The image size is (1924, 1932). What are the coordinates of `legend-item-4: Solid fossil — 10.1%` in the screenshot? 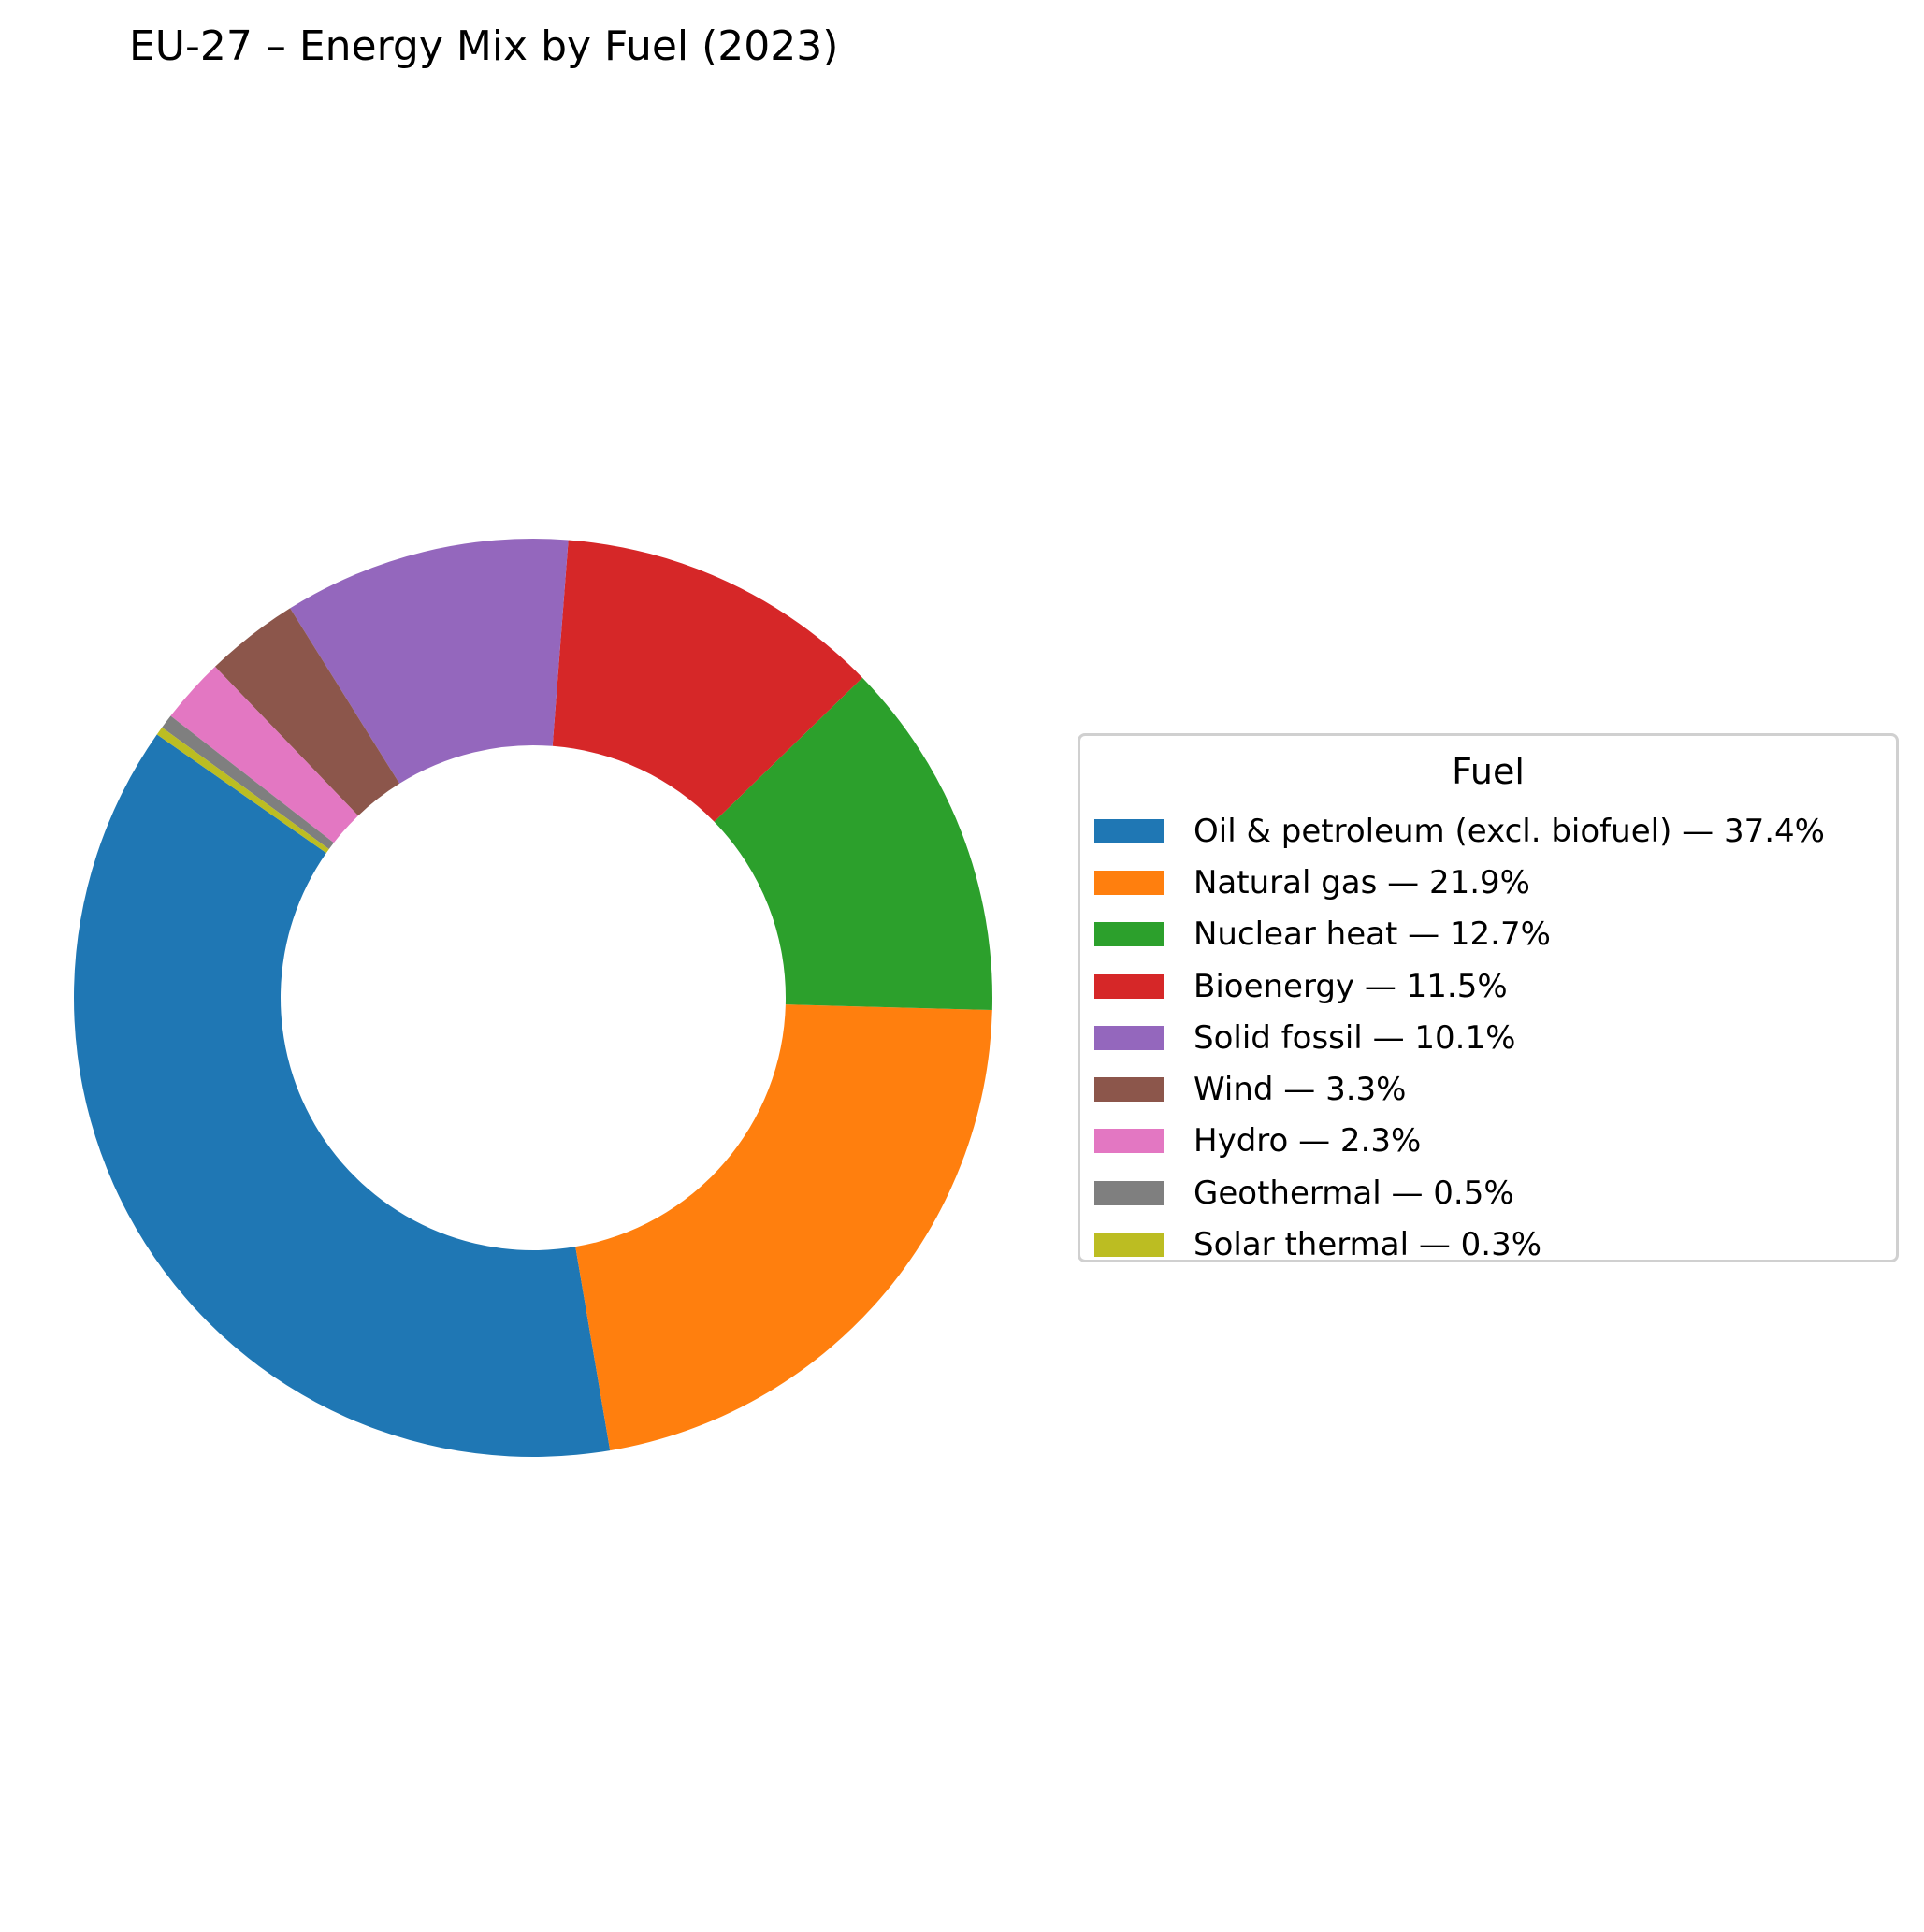 It's located at (1488, 1037).